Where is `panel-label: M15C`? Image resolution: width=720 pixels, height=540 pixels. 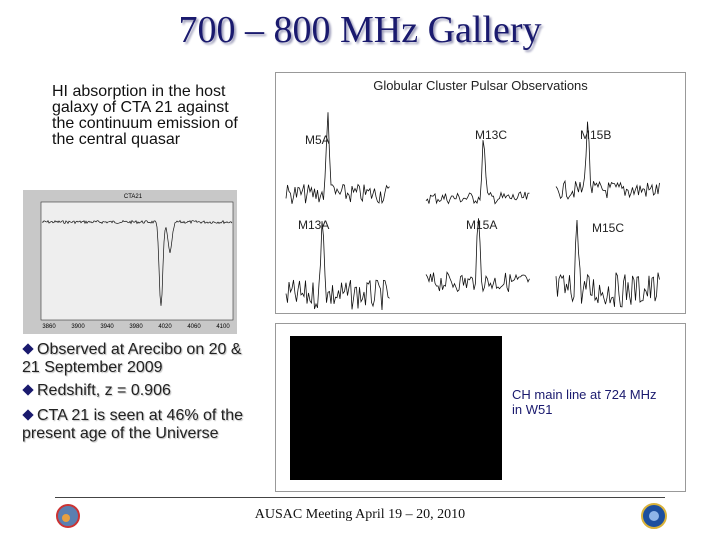
panel-label: M15C is located at coordinates (608, 228).